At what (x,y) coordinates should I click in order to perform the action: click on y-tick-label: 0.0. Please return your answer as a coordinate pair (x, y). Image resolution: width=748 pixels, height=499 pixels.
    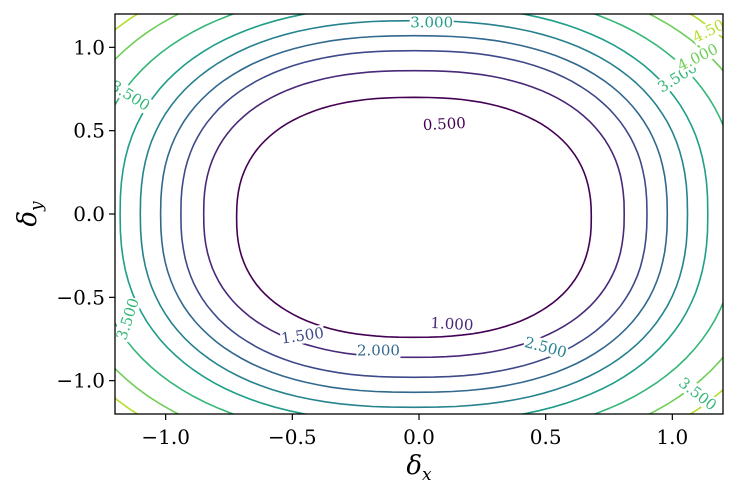
    Looking at the image, I should click on (89, 214).